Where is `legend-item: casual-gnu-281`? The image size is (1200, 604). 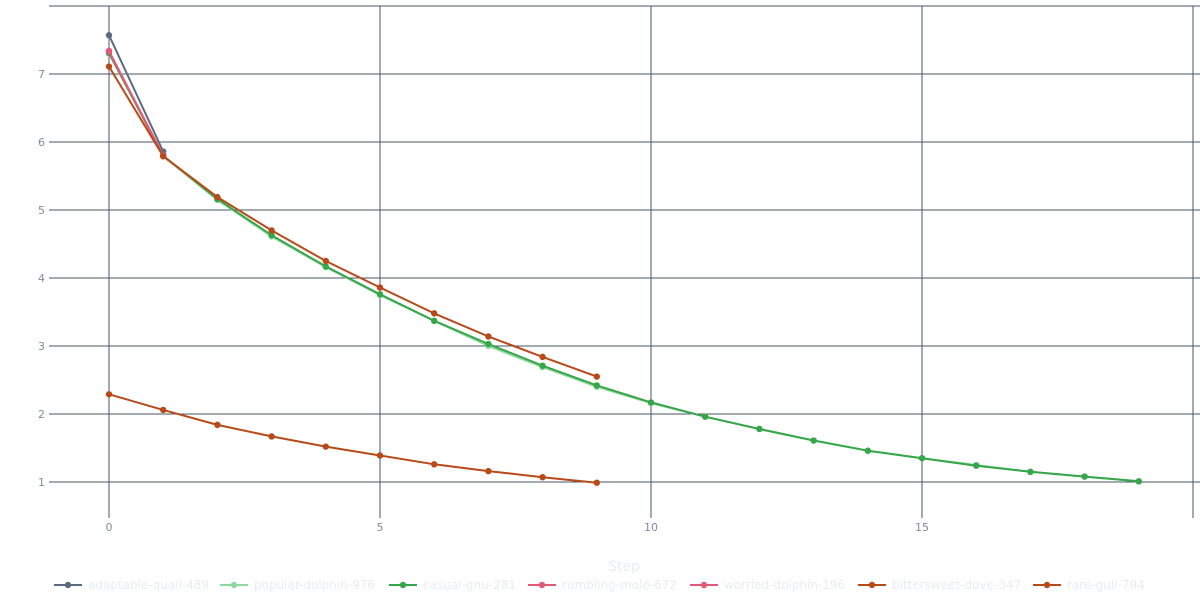
legend-item: casual-gnu-281 is located at coordinates (452, 585).